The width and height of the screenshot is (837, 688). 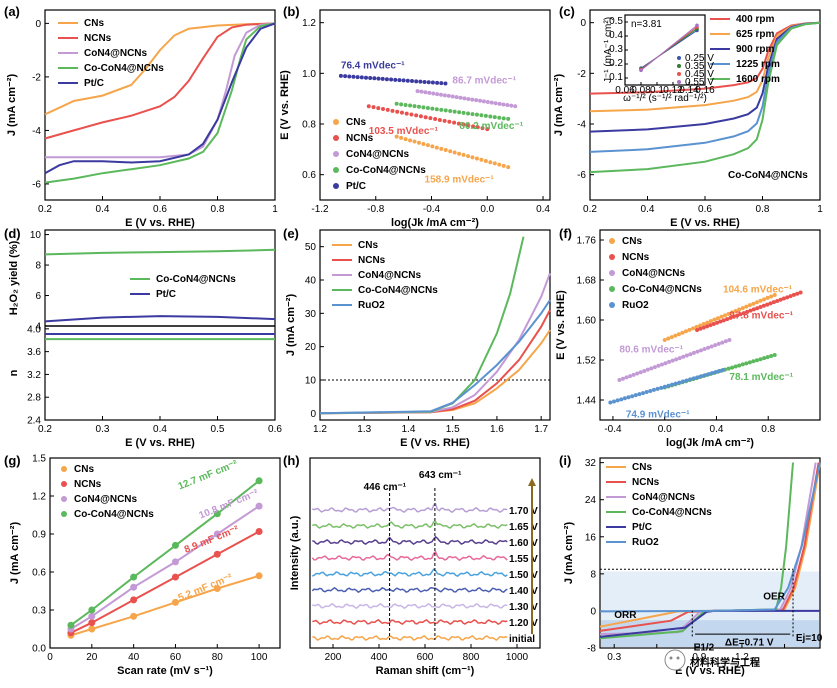 What do you see at coordinates (612, 305) in the screenshot?
I see `legend-marker` at bounding box center [612, 305].